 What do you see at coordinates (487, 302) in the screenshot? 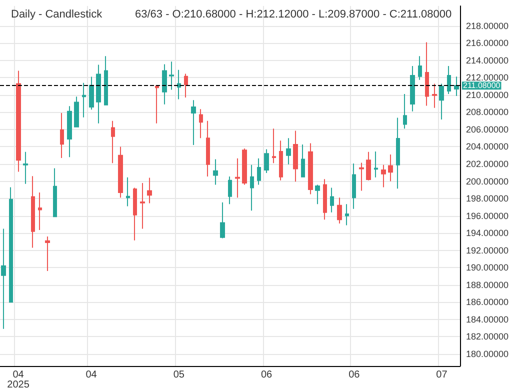
I see `y-tick-label: 186.00000` at bounding box center [487, 302].